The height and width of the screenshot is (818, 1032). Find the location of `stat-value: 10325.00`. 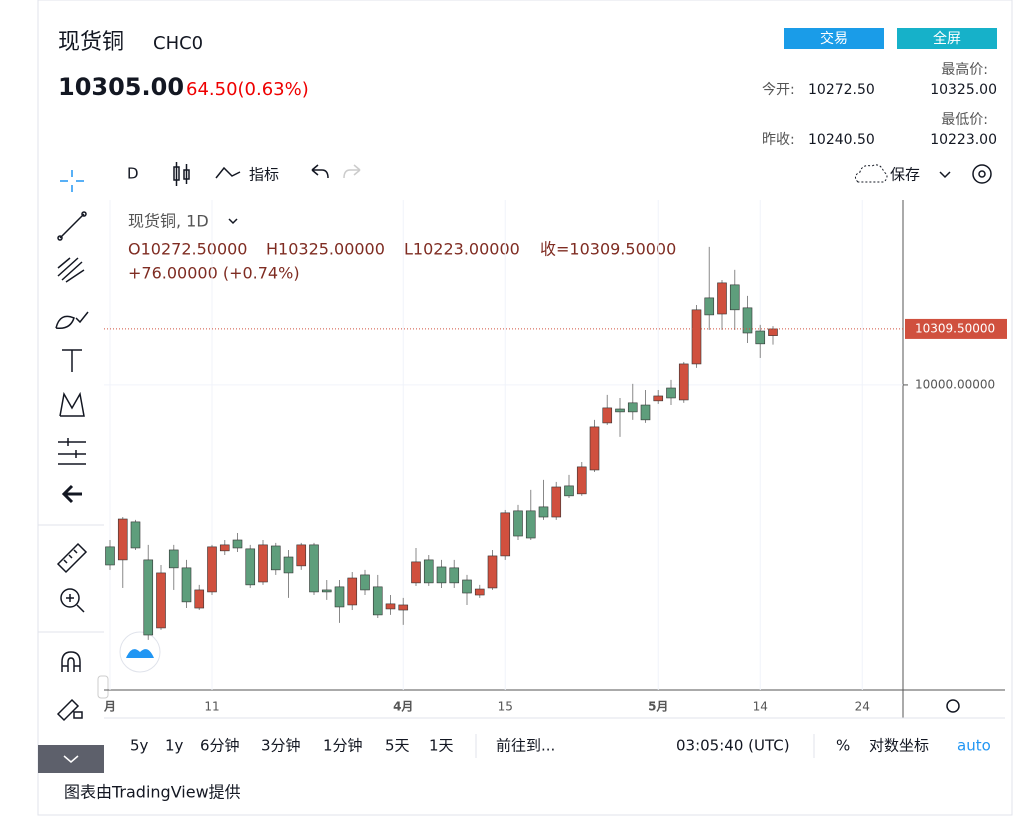

stat-value: 10325.00 is located at coordinates (963, 90).